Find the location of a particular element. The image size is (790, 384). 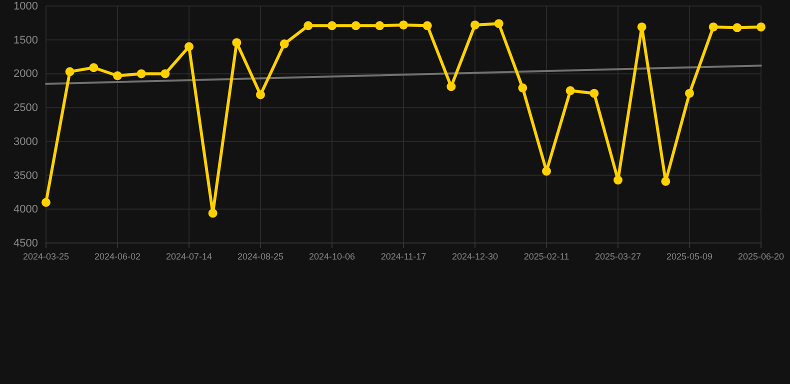

x-tick-label: 2025-06-20 is located at coordinates (761, 256).